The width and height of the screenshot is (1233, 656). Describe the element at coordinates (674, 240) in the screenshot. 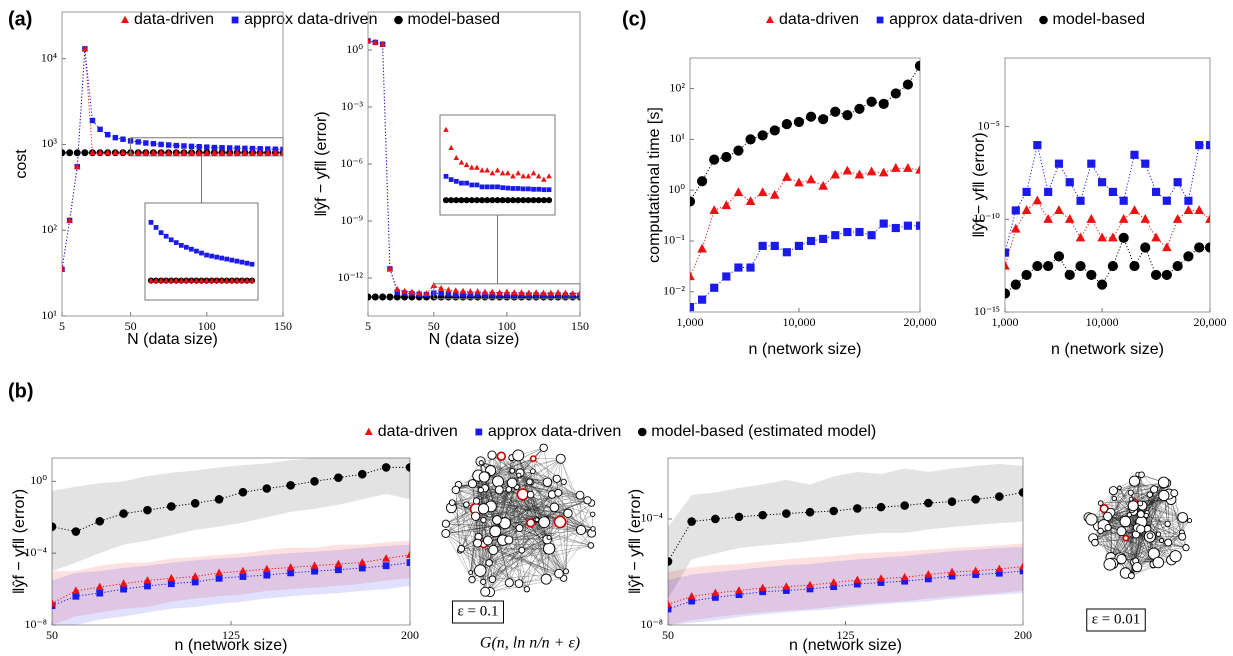

I see `y-tick-label: 10⁻¹` at that location.